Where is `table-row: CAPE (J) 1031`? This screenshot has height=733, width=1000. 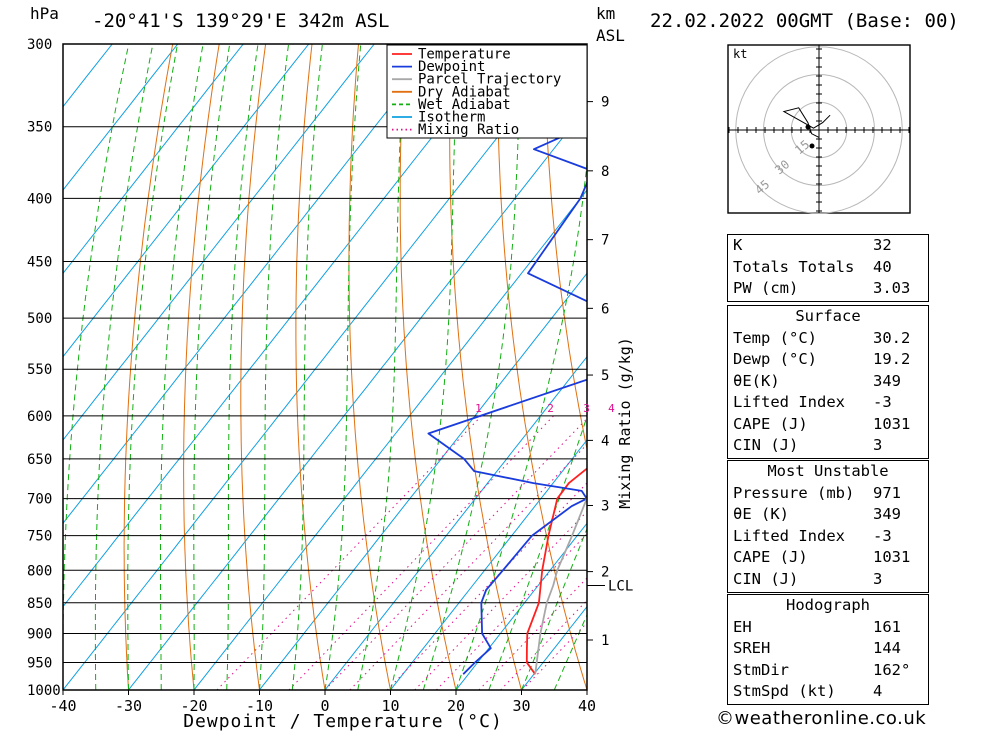 table-row: CAPE (J) 1031 is located at coordinates (828, 425).